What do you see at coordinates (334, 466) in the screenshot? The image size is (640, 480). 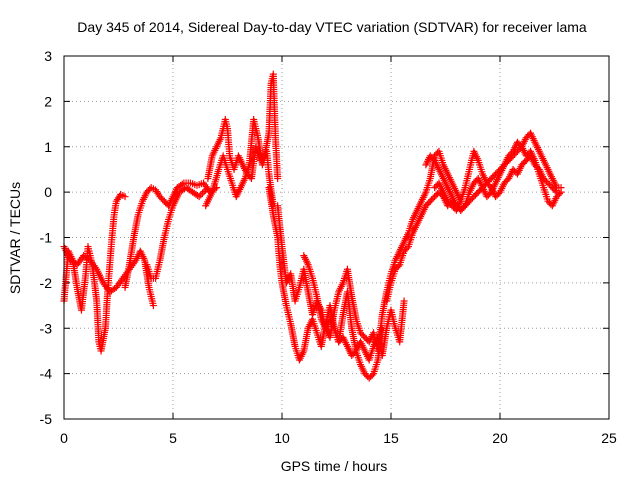 I see `x-axis-label: GPS time / hours` at bounding box center [334, 466].